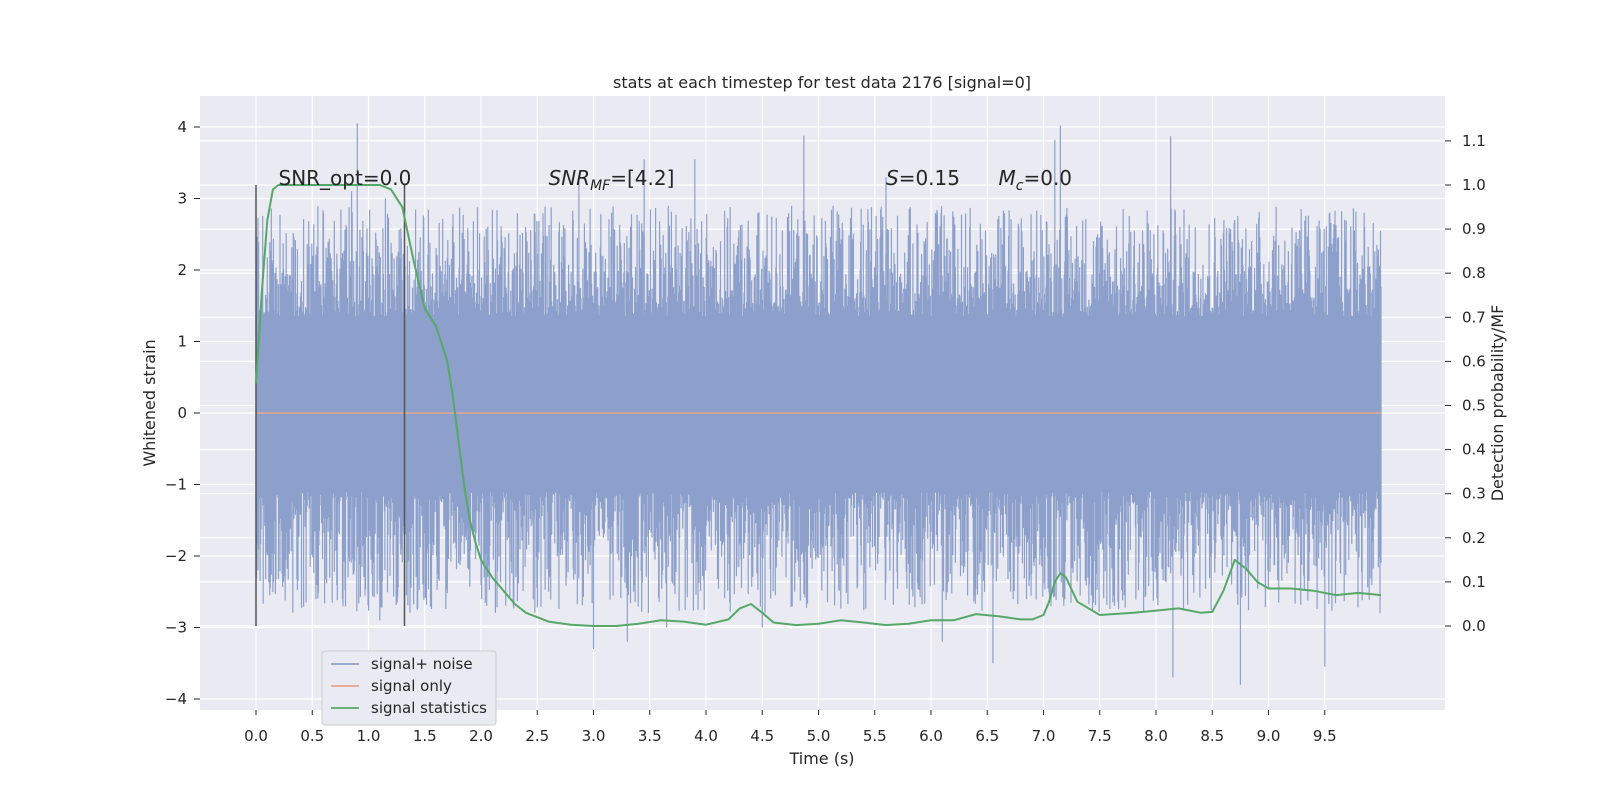  Describe the element at coordinates (1212, 736) in the screenshot. I see `x-tick-label: 8.5` at that location.